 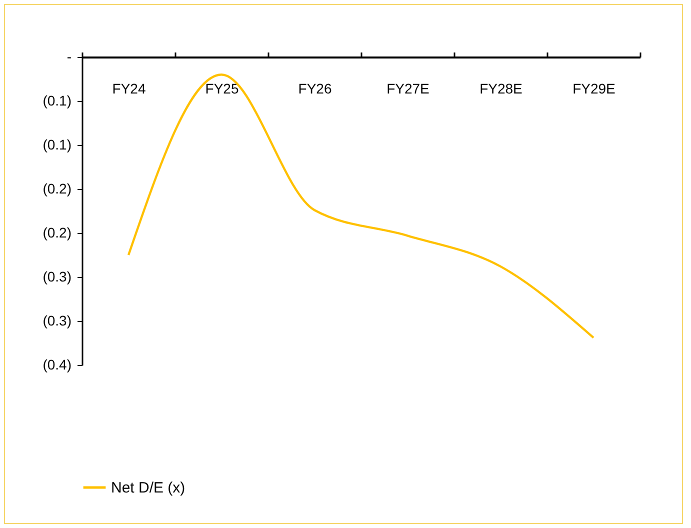 I want to click on x-tick-label: FY24, so click(x=129, y=88).